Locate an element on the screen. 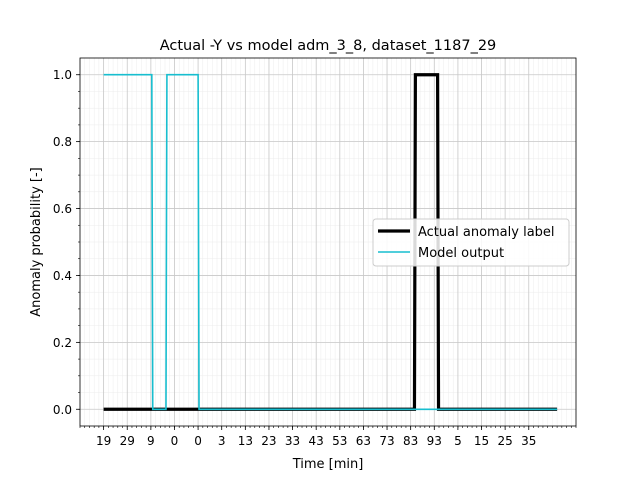 The image size is (640, 484). x-tick-label: 63 is located at coordinates (363, 441).